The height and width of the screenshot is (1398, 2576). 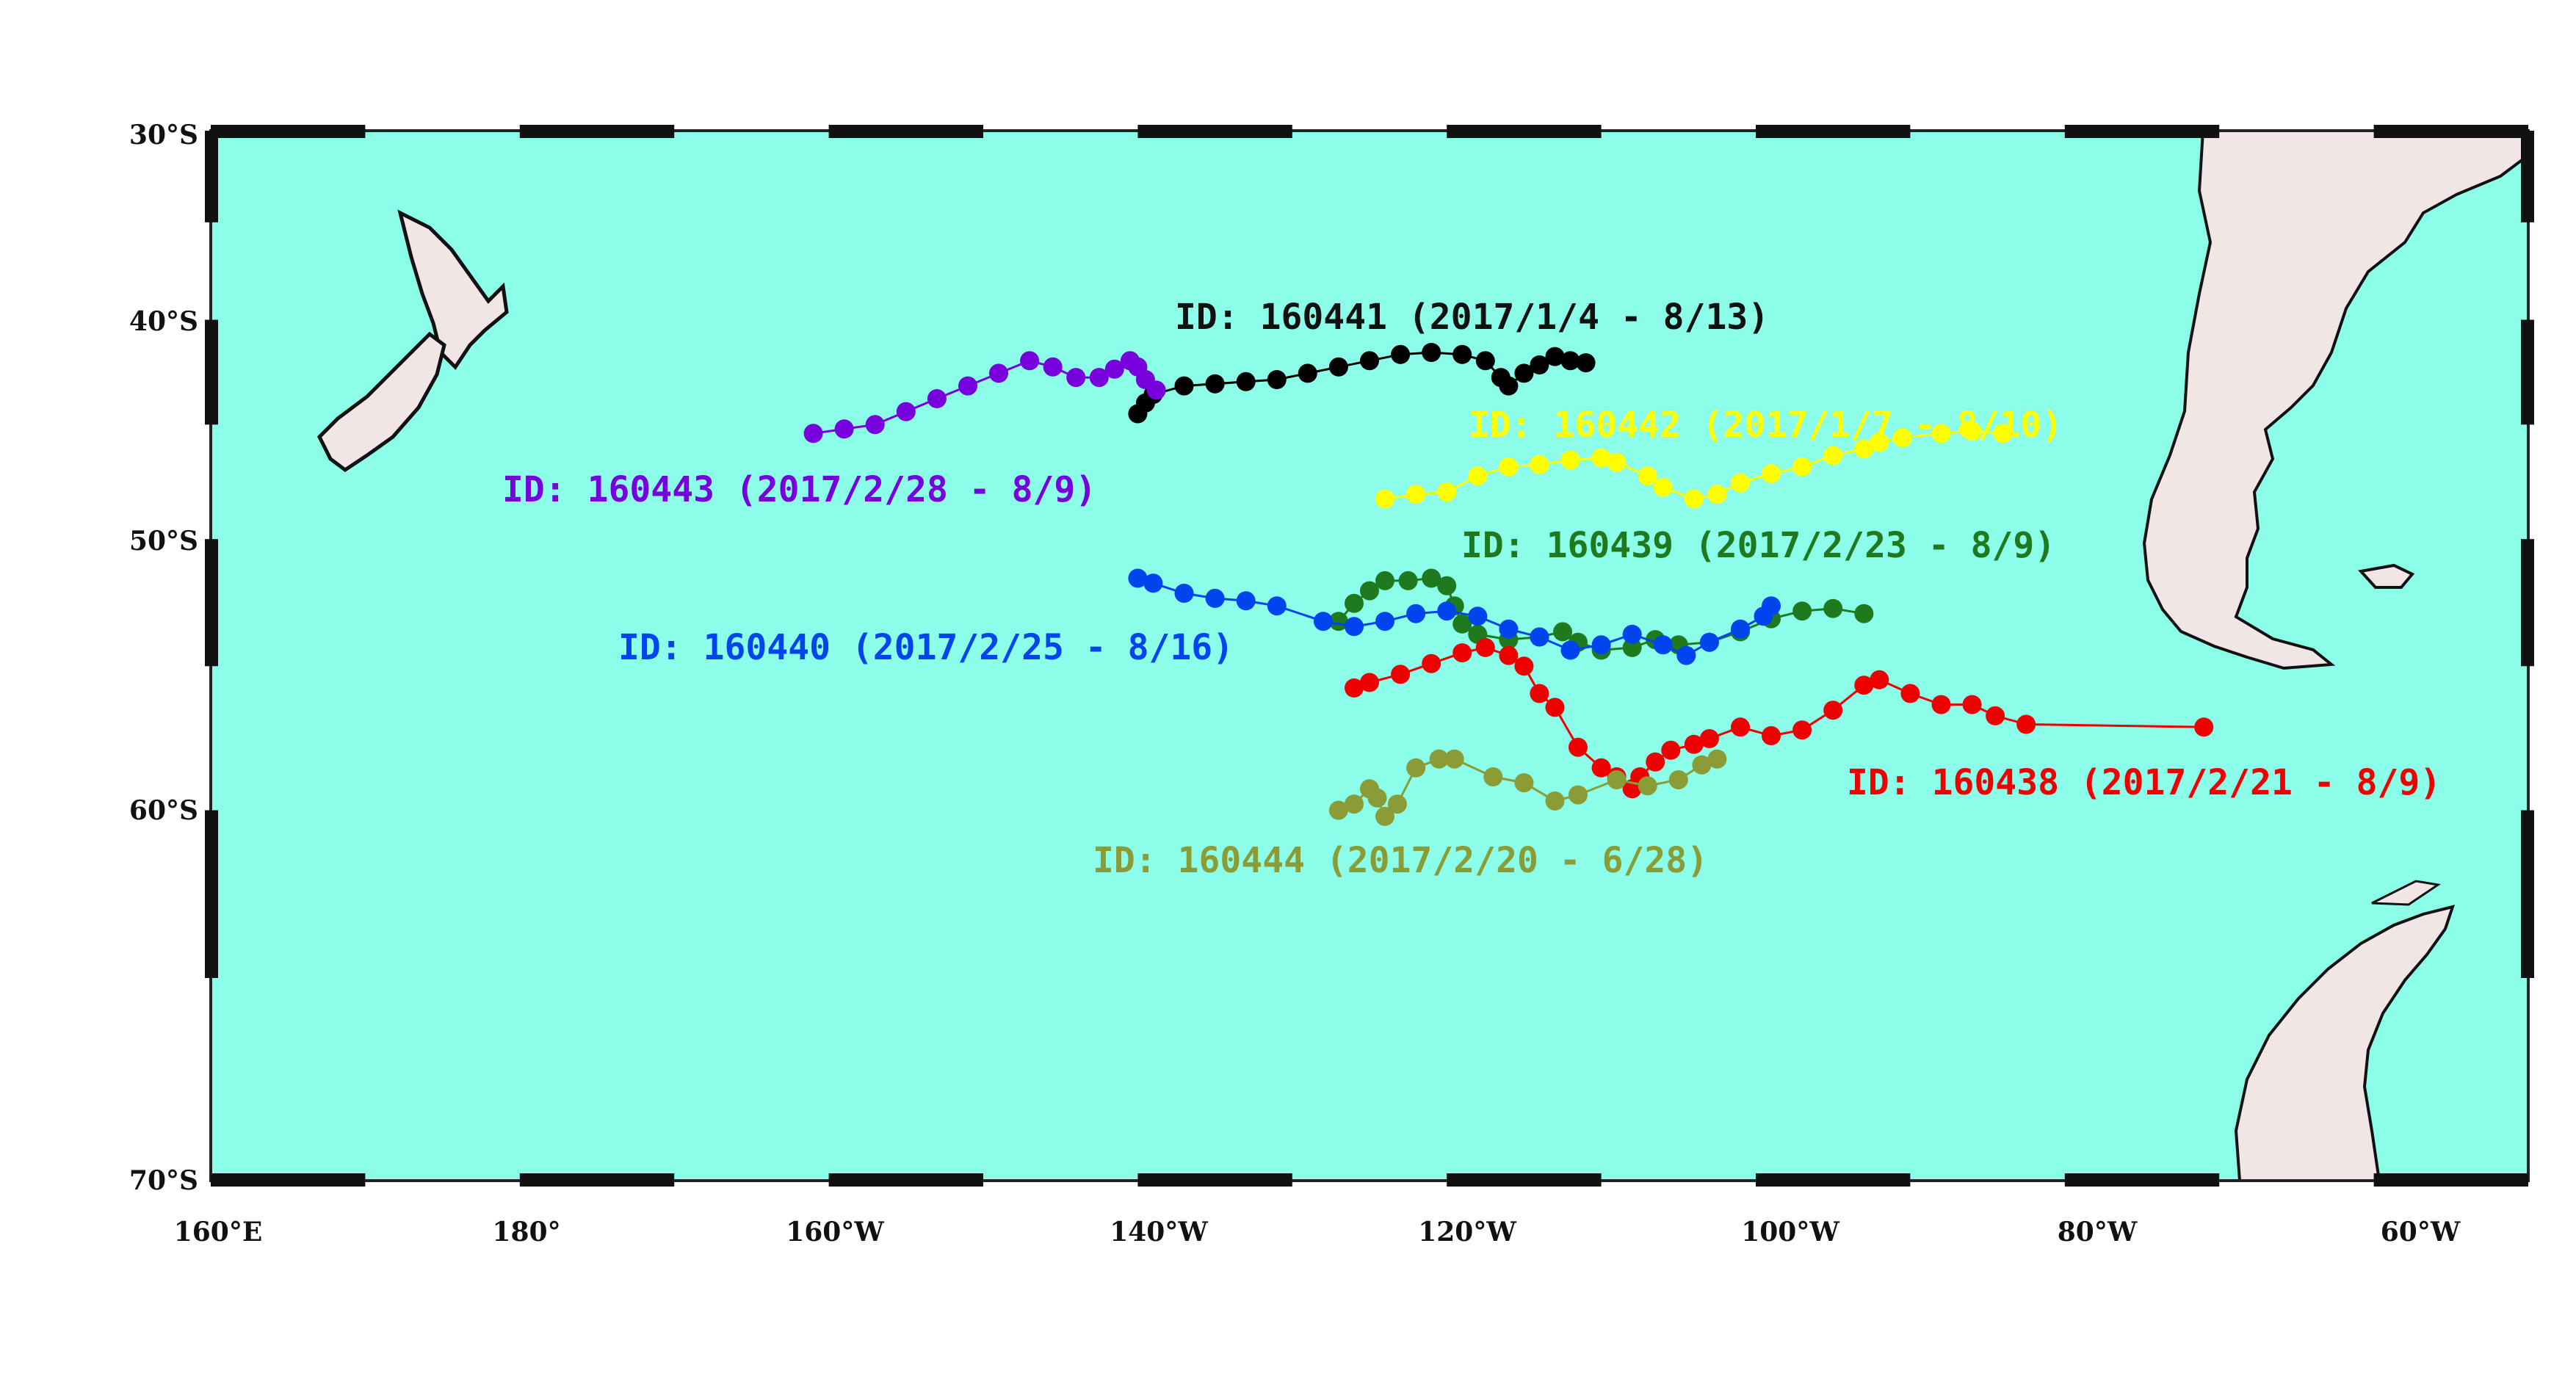 What do you see at coordinates (926, 647) in the screenshot?
I see `float-label-160440: ID: 160440 (2017/2/25 - 8/16)` at bounding box center [926, 647].